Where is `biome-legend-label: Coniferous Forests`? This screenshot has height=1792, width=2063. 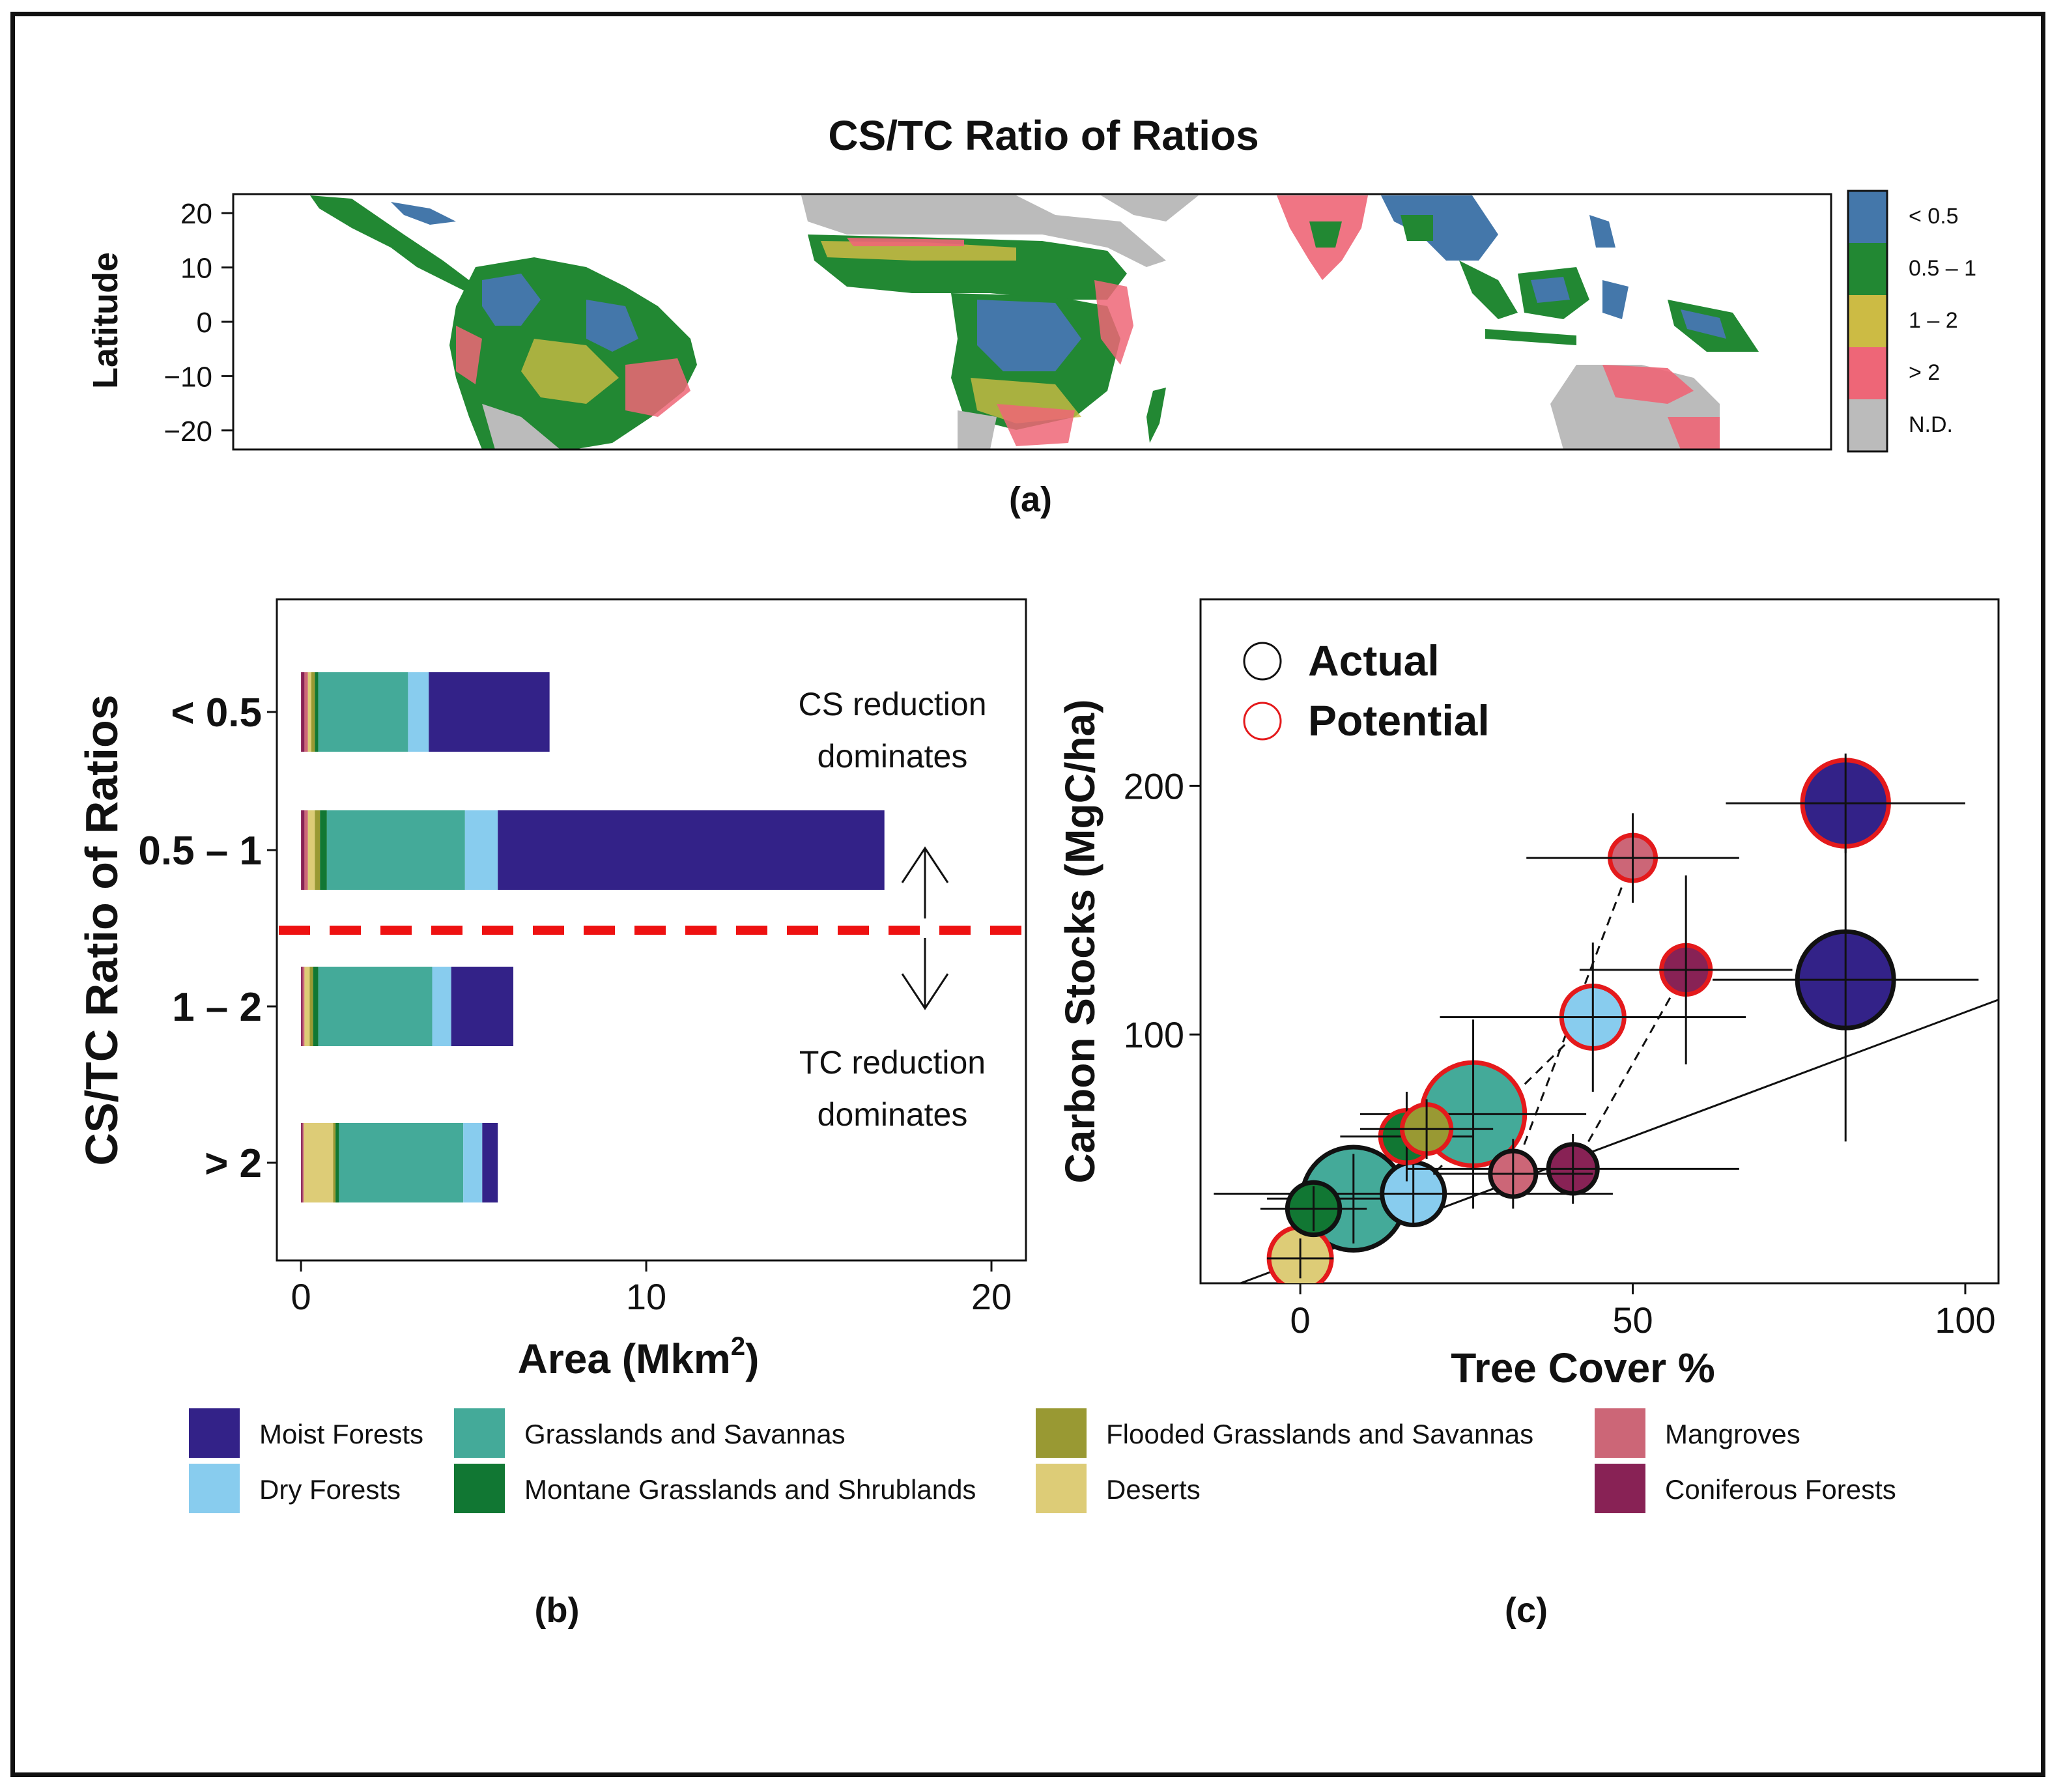
biome-legend-label: Coniferous Forests is located at coordinates (1780, 1489).